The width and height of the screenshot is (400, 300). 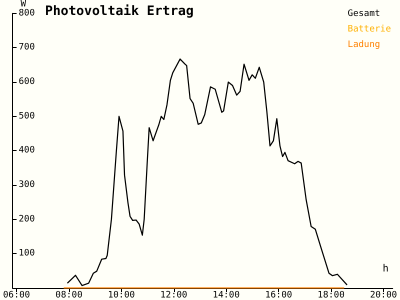 What do you see at coordinates (364, 45) in the screenshot?
I see `text: Ladung` at bounding box center [364, 45].